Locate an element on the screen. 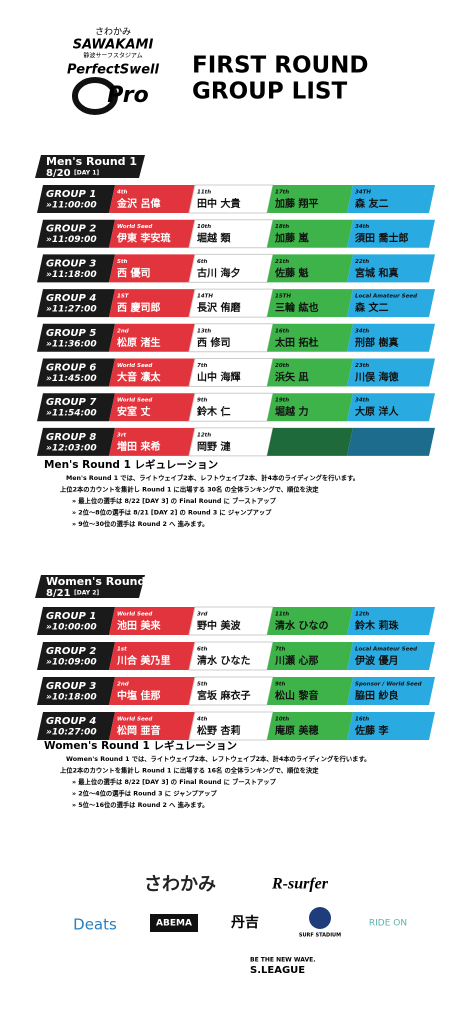  group-time: »11:45:00 is located at coordinates (71, 379).